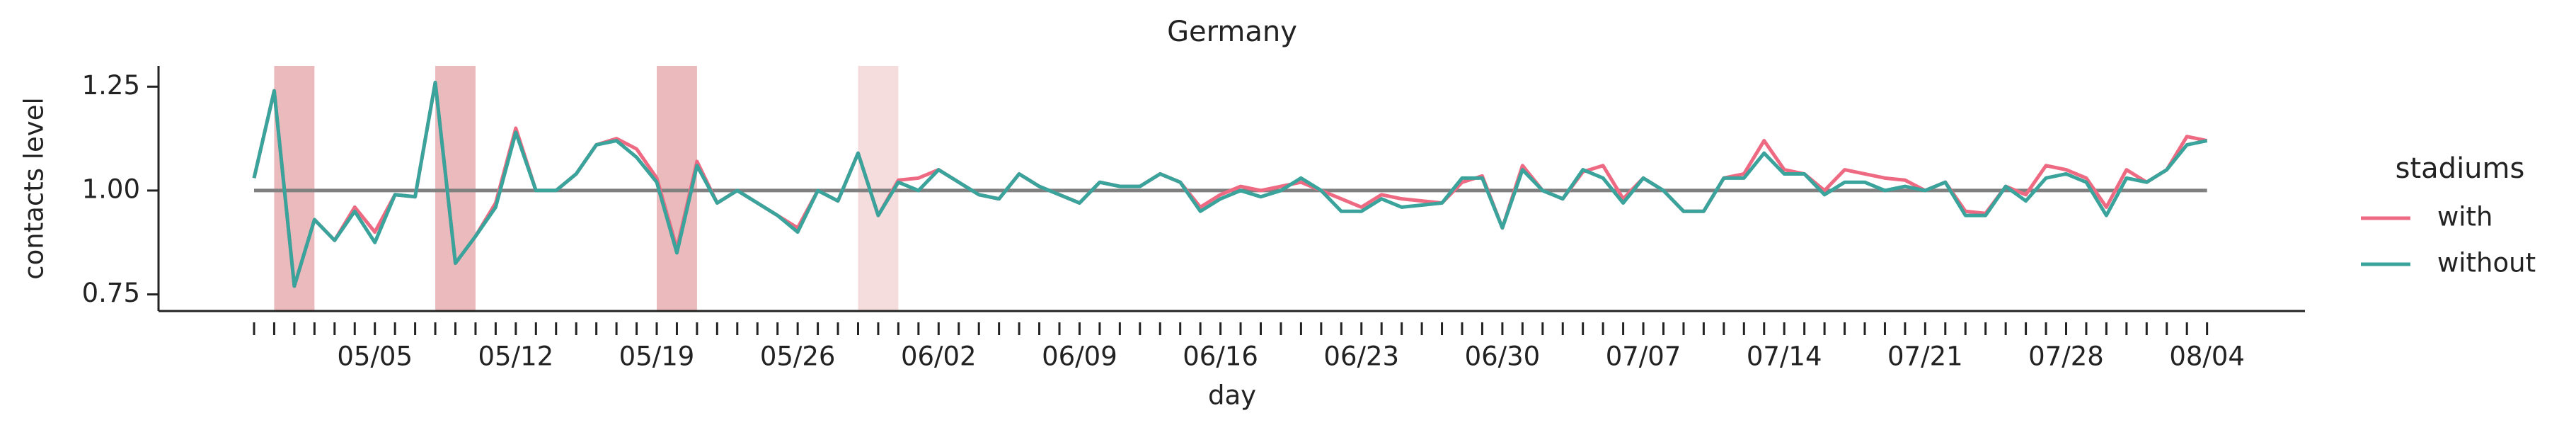  Describe the element at coordinates (34, 188) in the screenshot. I see `y-axis-label: contacts level` at that location.